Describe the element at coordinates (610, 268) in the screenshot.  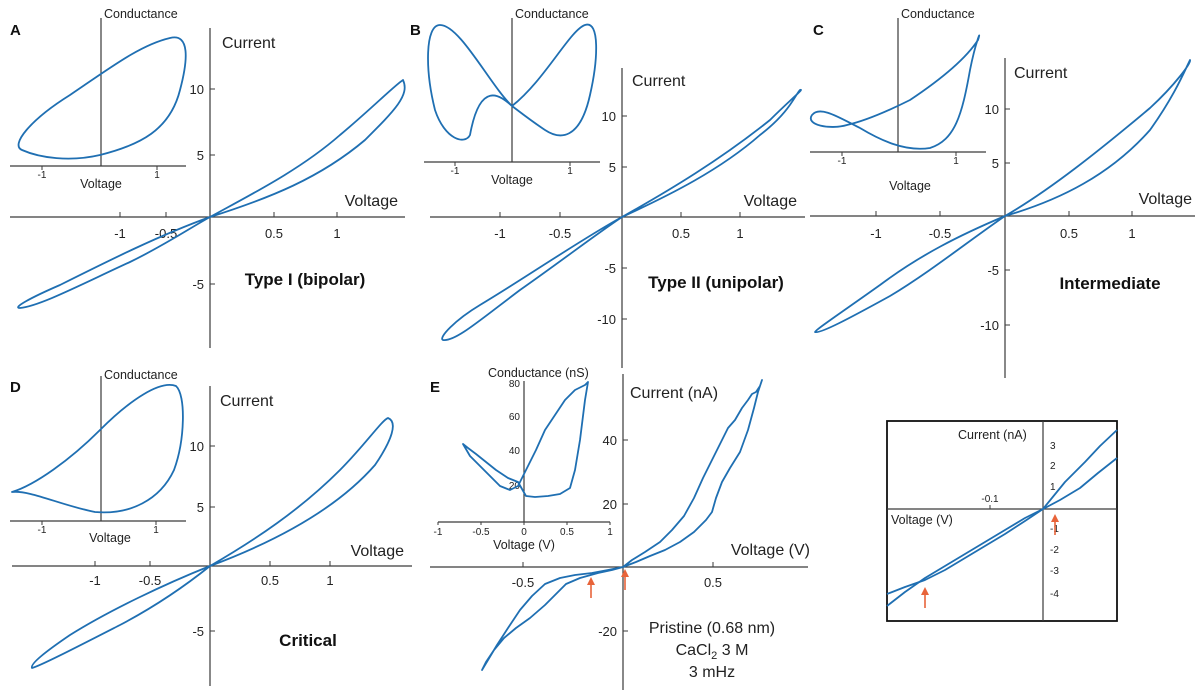
I see `panel-b-ytick-label: -5` at that location.